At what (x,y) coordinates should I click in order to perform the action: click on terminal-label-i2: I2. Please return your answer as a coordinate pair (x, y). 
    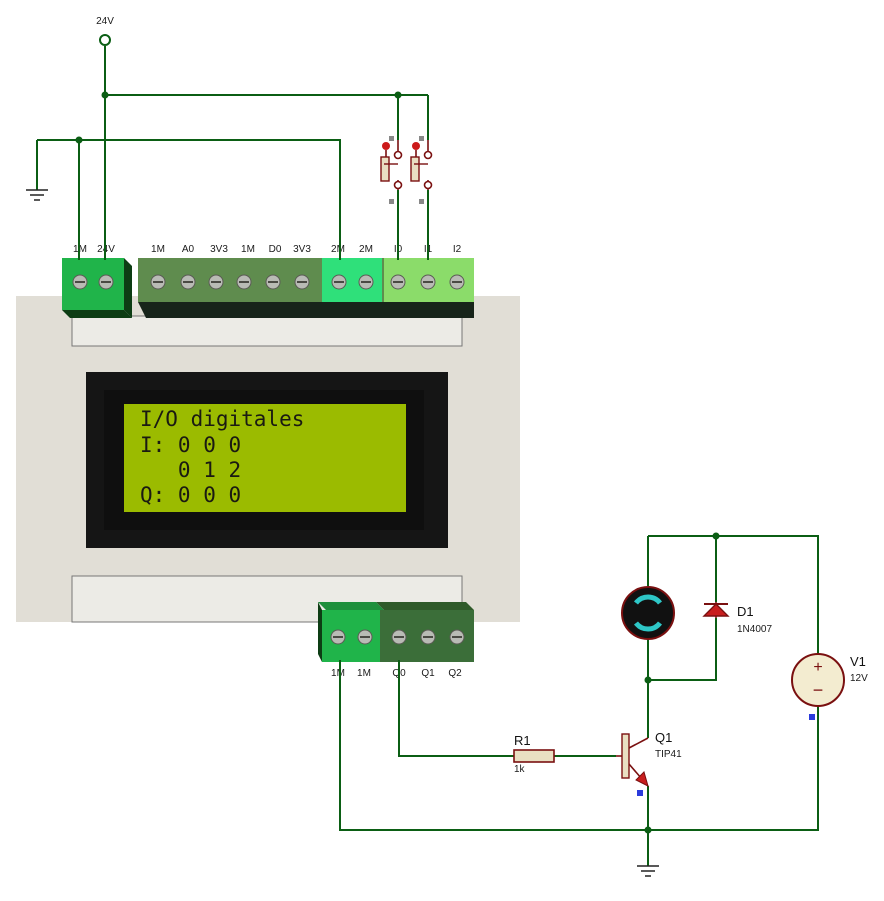
    Looking at the image, I should click on (457, 249).